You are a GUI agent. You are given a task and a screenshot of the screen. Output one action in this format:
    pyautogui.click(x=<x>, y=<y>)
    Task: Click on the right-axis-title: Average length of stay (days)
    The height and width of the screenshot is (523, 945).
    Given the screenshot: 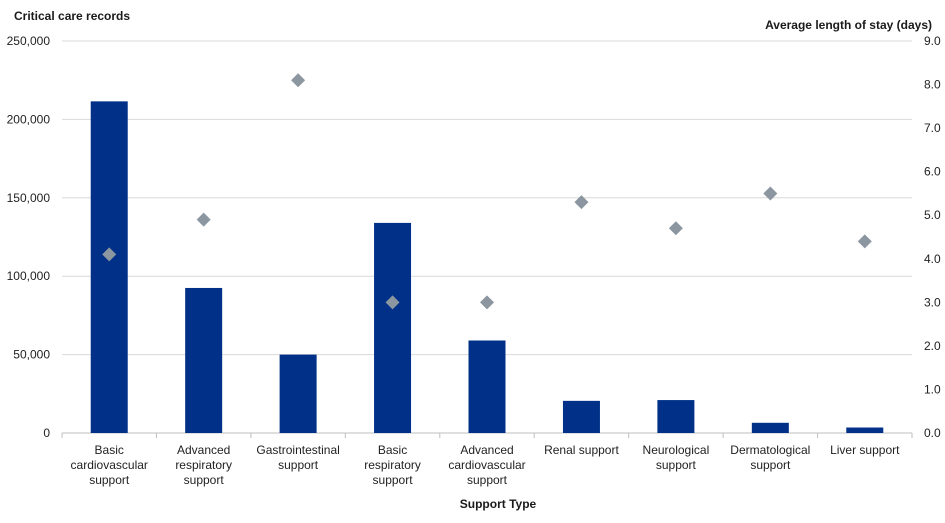 What is the action you would take?
    pyautogui.click(x=848, y=25)
    